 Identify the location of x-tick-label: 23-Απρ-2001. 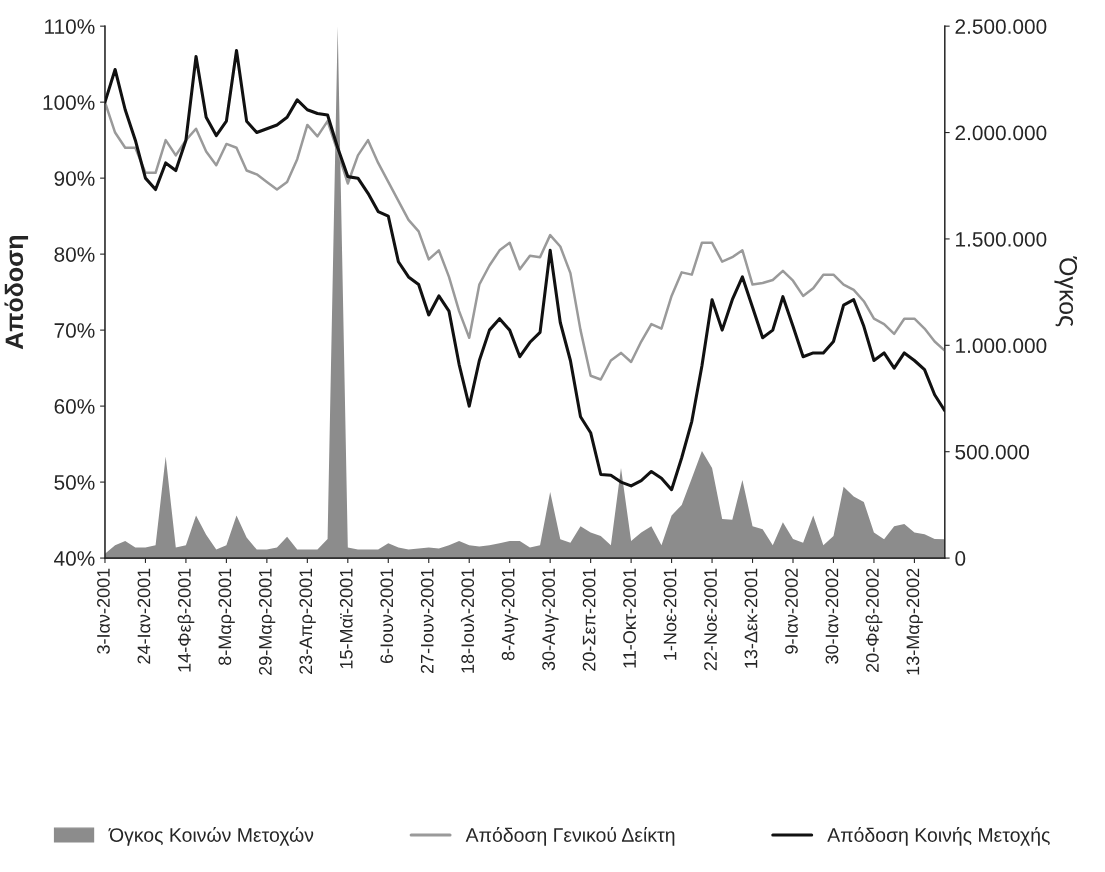
(307, 621).